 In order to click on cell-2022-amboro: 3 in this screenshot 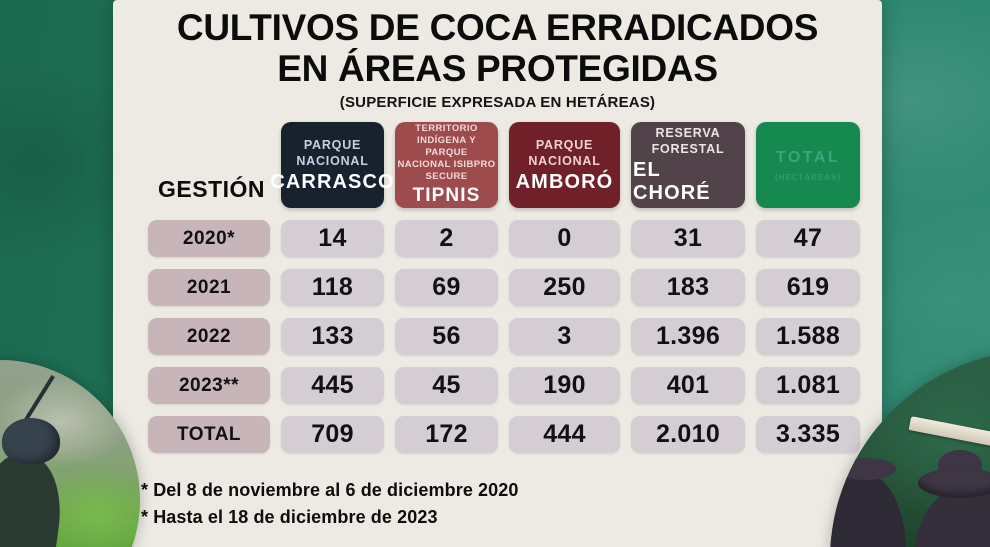, I will do `click(564, 336)`.